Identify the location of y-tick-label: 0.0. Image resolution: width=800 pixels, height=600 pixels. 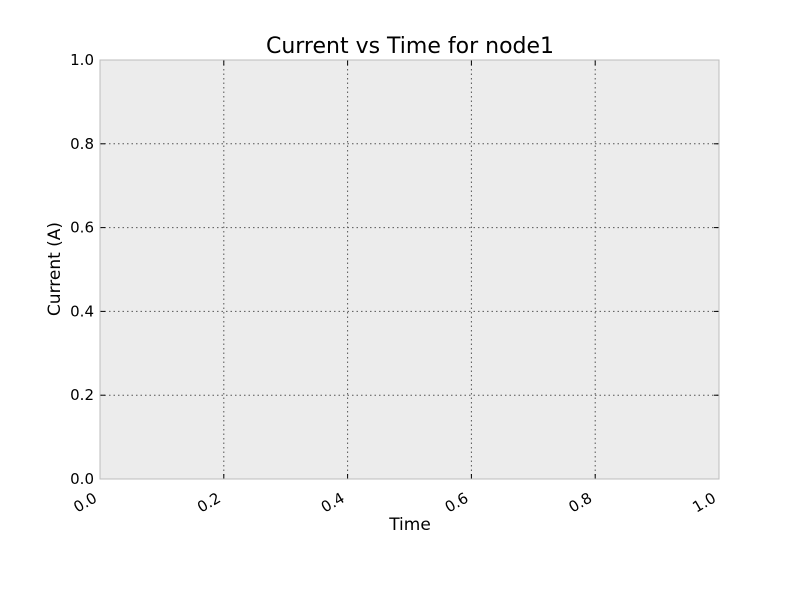
(82, 479).